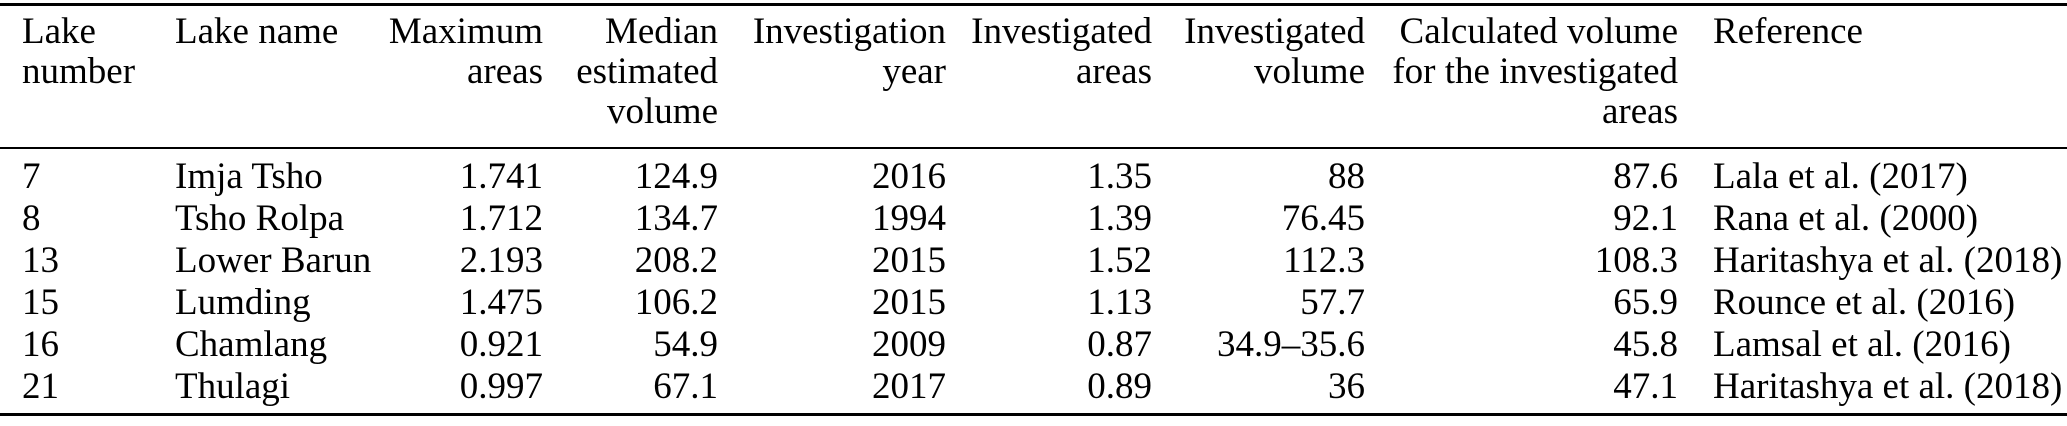  What do you see at coordinates (40, 302) in the screenshot?
I see `cell-lake-number: 15` at bounding box center [40, 302].